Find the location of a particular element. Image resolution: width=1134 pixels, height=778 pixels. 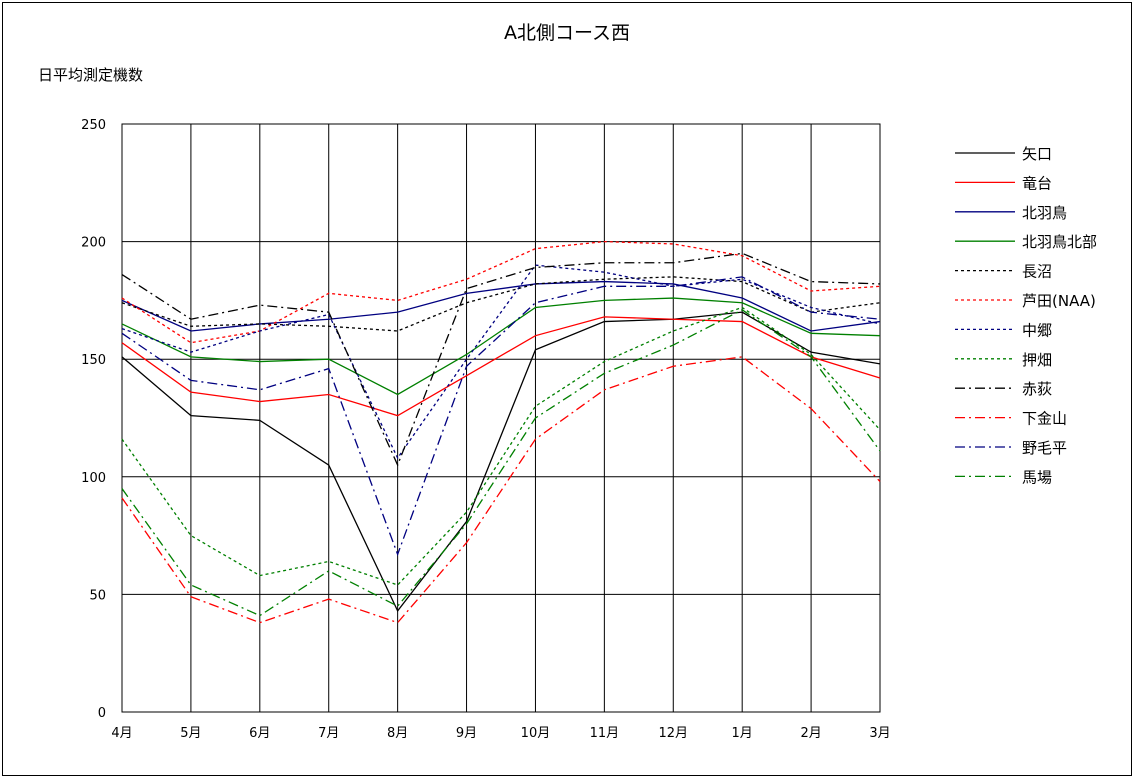

x-tick-label: 9月 is located at coordinates (466, 733).